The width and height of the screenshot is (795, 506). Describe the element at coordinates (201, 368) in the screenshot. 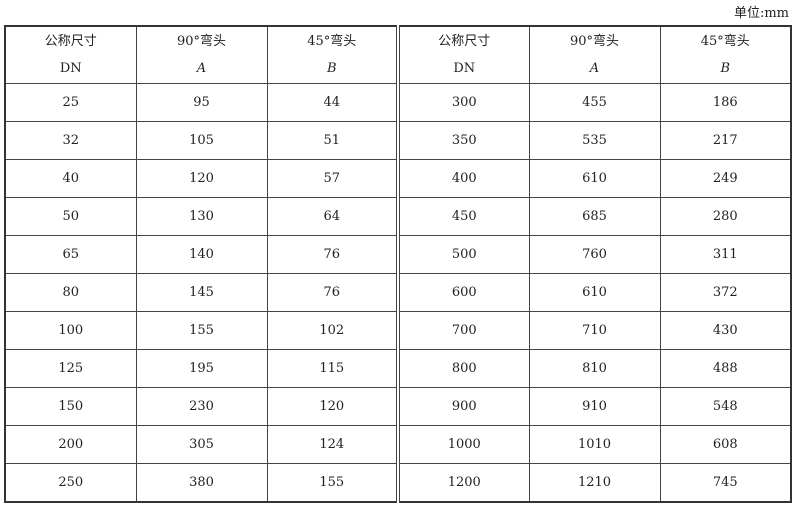

I see `table-cell: 195` at that location.